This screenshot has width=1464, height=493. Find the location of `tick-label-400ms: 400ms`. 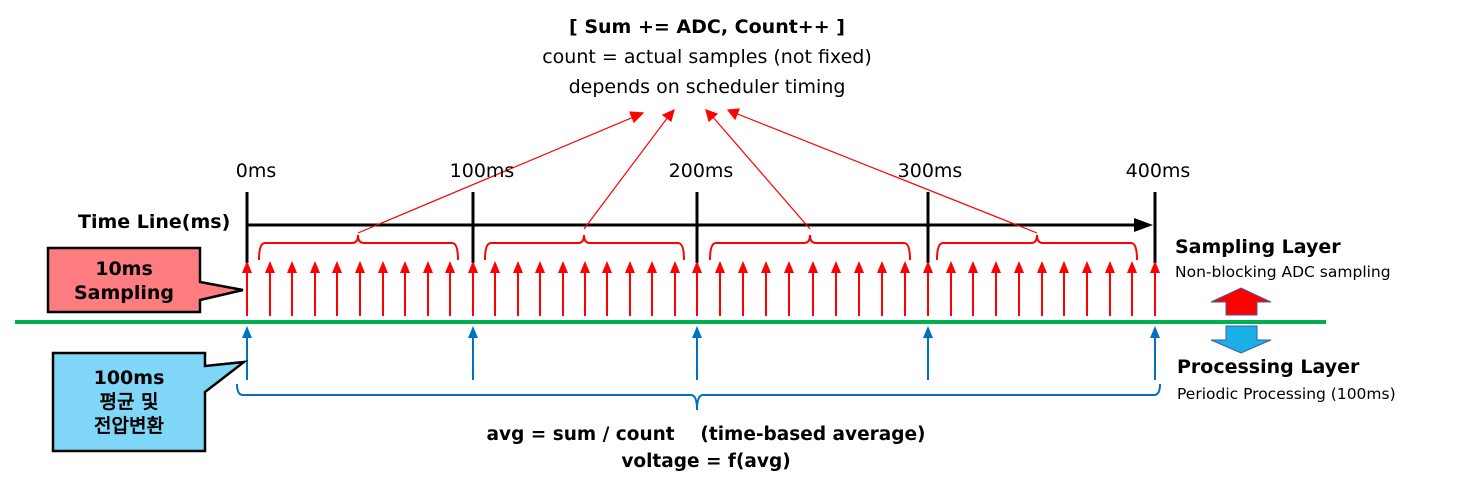

tick-label-400ms: 400ms is located at coordinates (1158, 171).